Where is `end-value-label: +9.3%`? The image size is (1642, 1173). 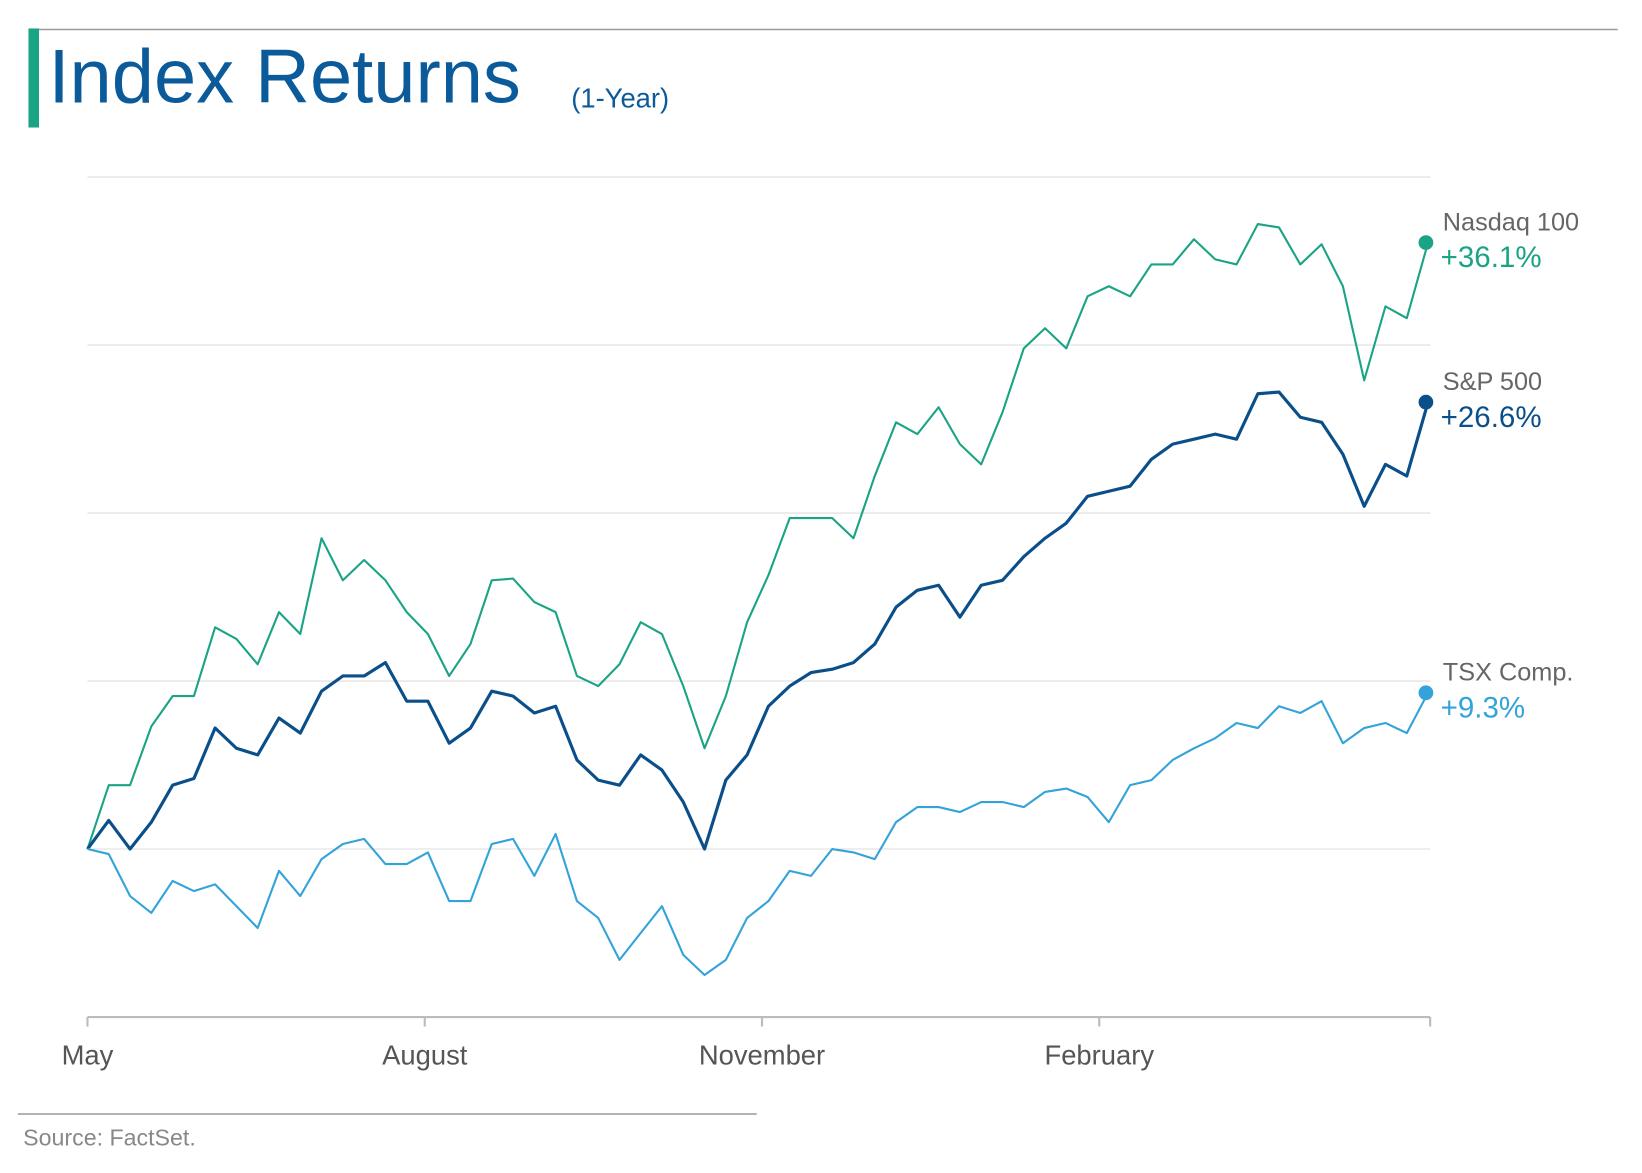
end-value-label: +9.3% is located at coordinates (1483, 707).